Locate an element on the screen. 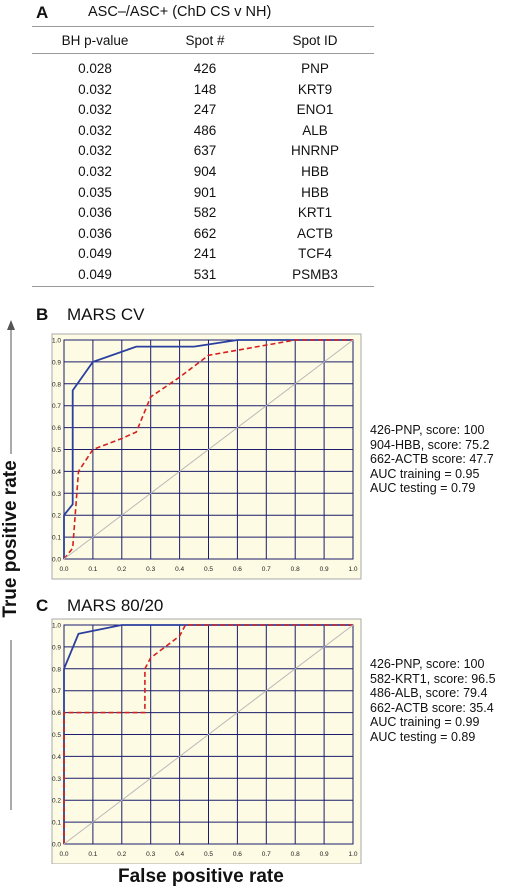  table-cell-spot-number: 901 is located at coordinates (205, 192).